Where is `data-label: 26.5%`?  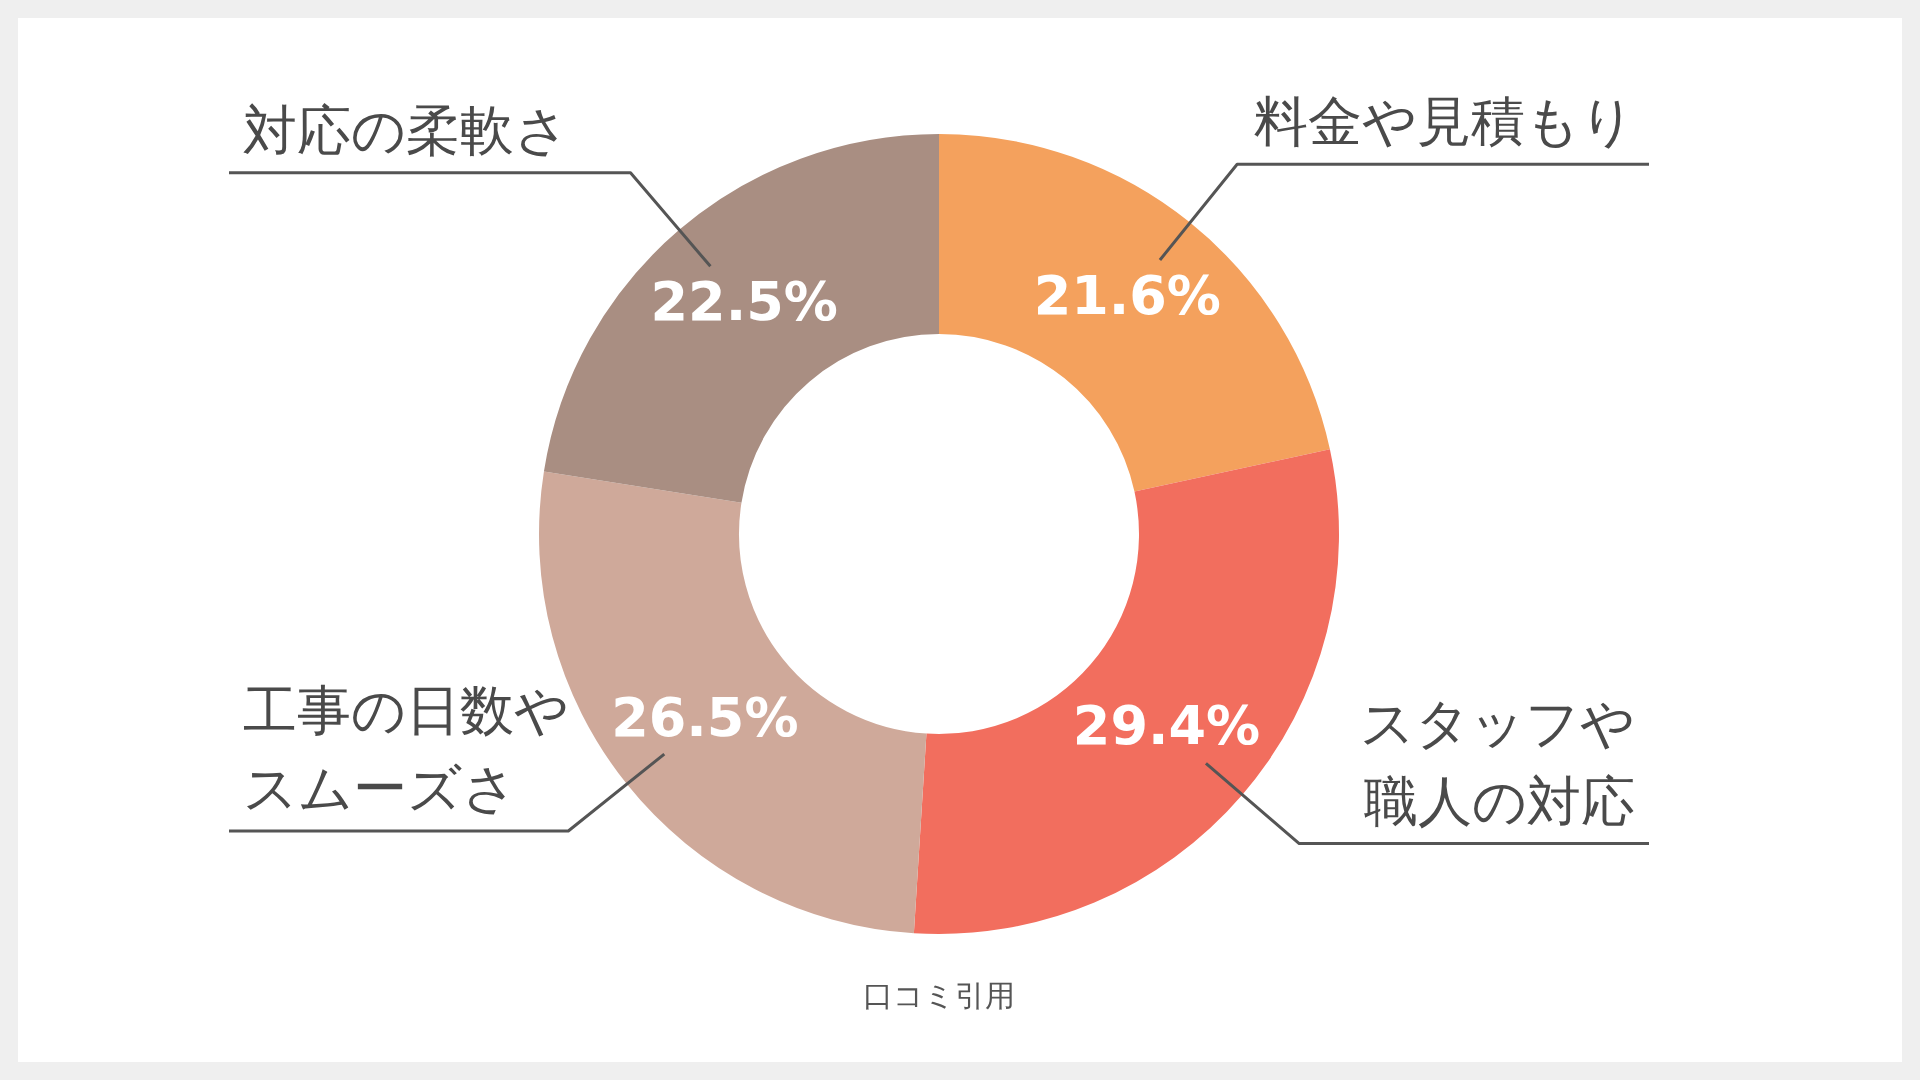 data-label: 26.5% is located at coordinates (705, 717).